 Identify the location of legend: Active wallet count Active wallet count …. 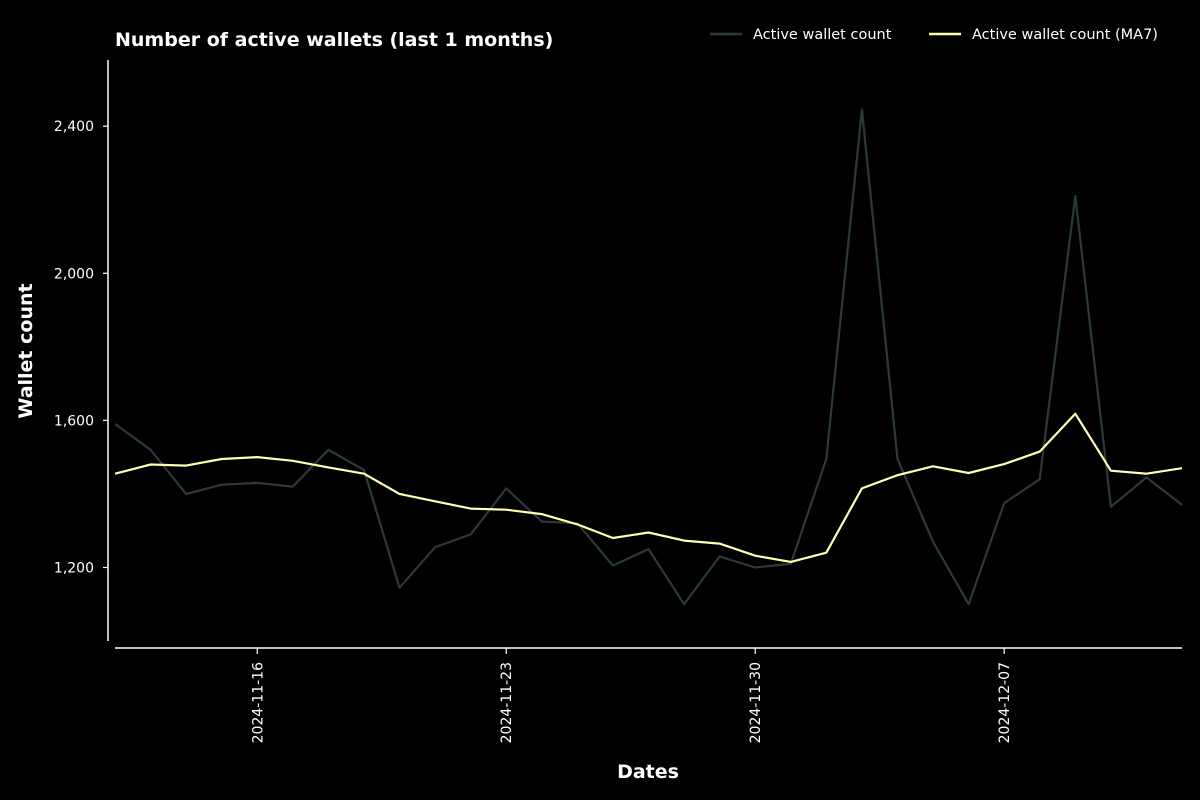
(934, 35).